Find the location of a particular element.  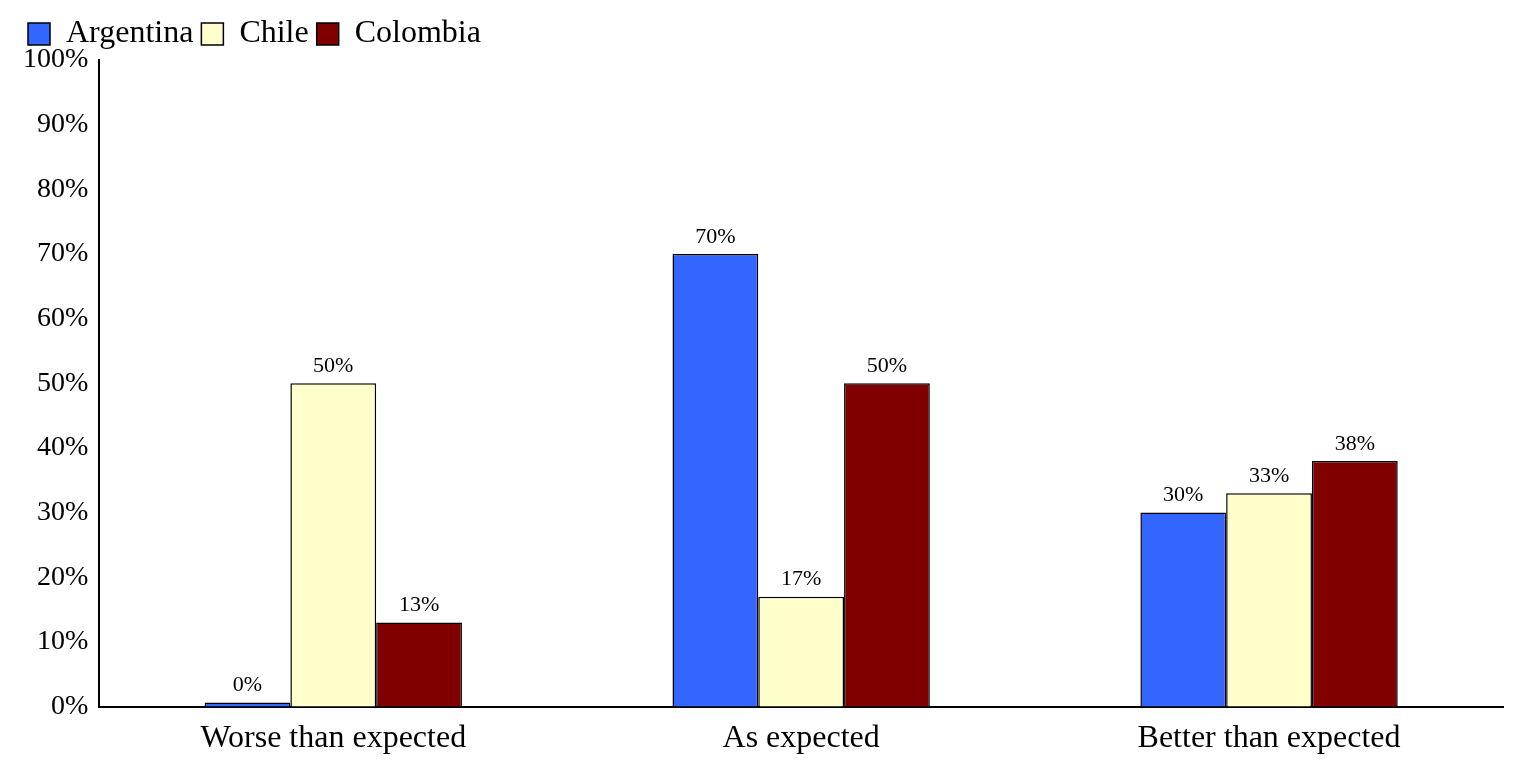

y-tick-label: 10% is located at coordinates (63, 640).